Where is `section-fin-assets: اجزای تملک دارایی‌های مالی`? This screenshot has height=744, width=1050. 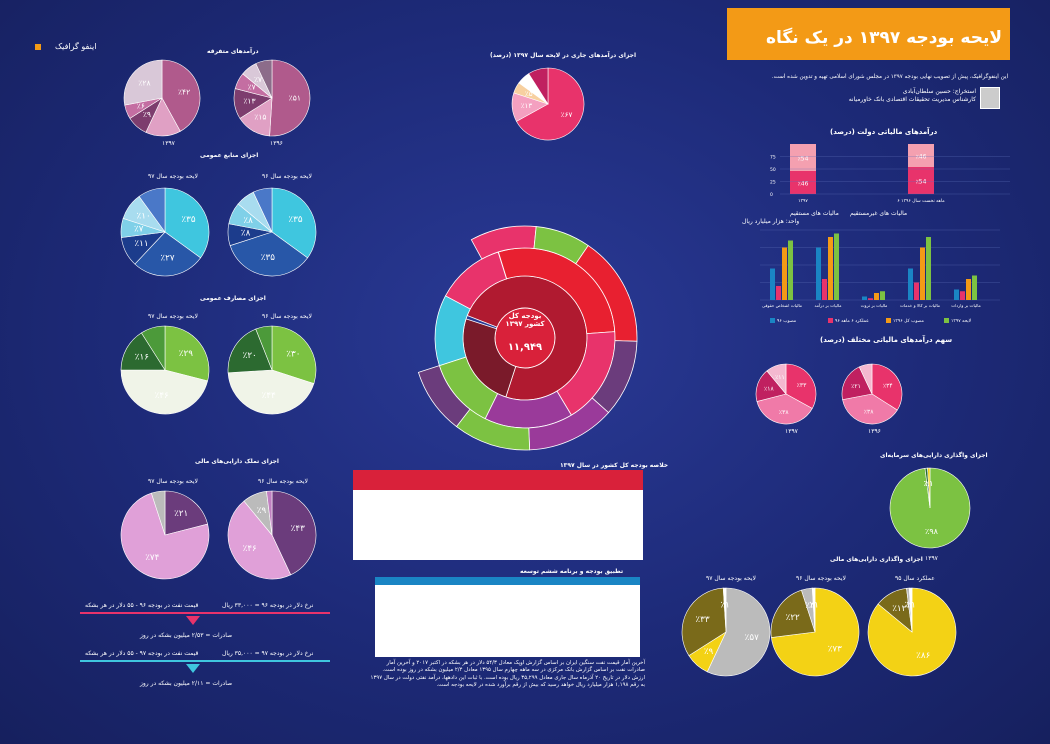 section-fin-assets: اجزای تملک دارایی‌های مالی is located at coordinates (237, 461).